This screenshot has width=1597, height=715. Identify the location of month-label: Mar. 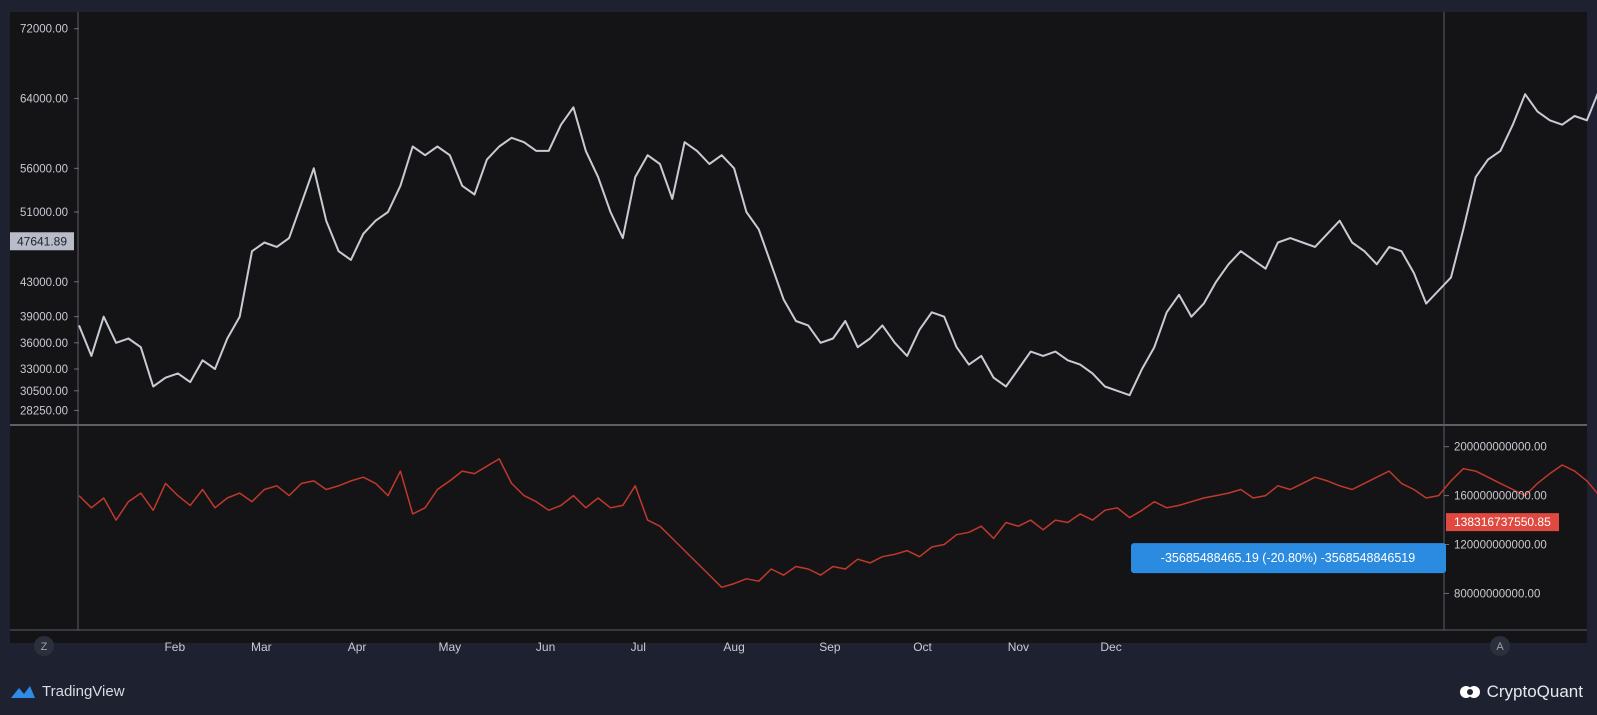
(261, 647).